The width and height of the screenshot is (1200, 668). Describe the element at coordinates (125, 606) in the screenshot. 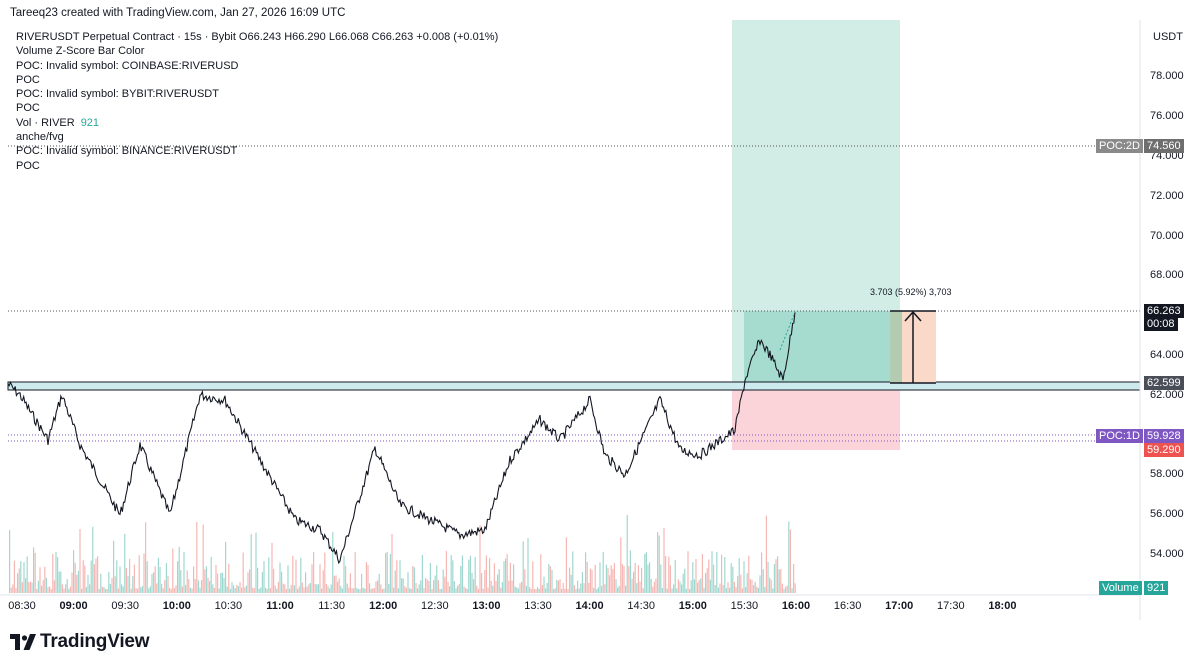

I see `time-tick: 09:30` at that location.